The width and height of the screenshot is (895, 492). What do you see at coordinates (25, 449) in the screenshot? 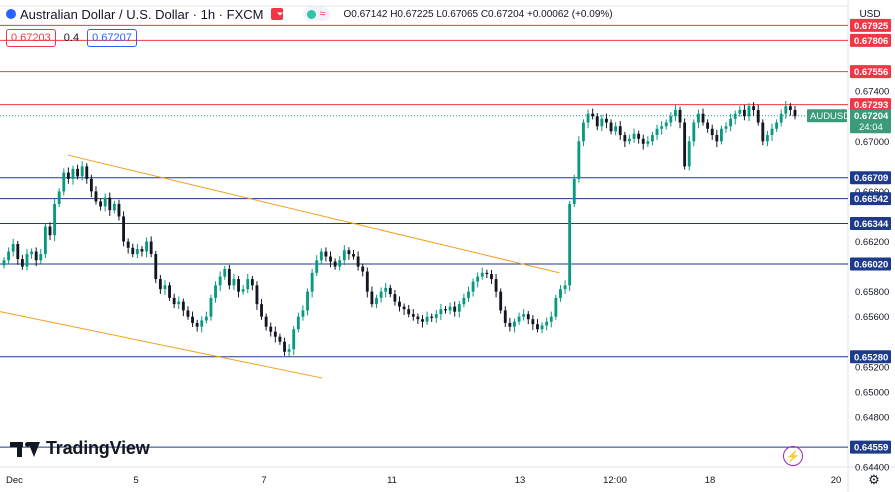
I see `tradingview-logo-icon` at bounding box center [25, 449].